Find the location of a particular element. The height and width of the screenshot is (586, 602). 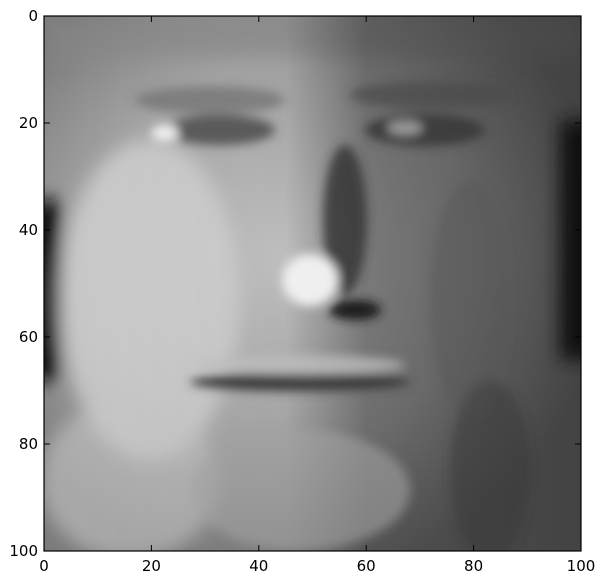

x-tick-label: 0 is located at coordinates (44, 566).